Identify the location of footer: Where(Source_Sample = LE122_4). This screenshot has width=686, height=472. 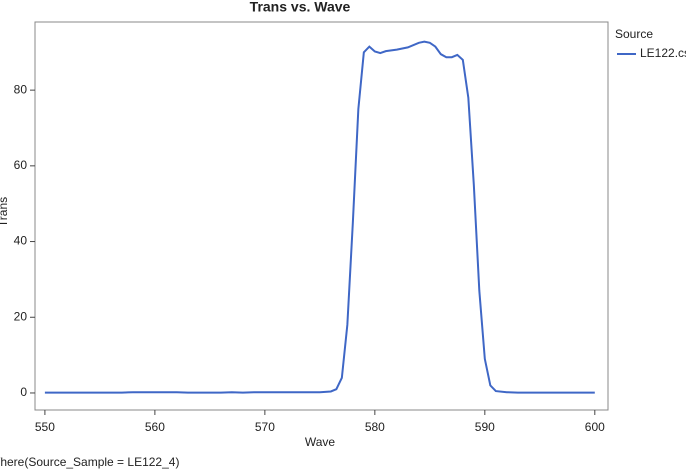
(89, 462).